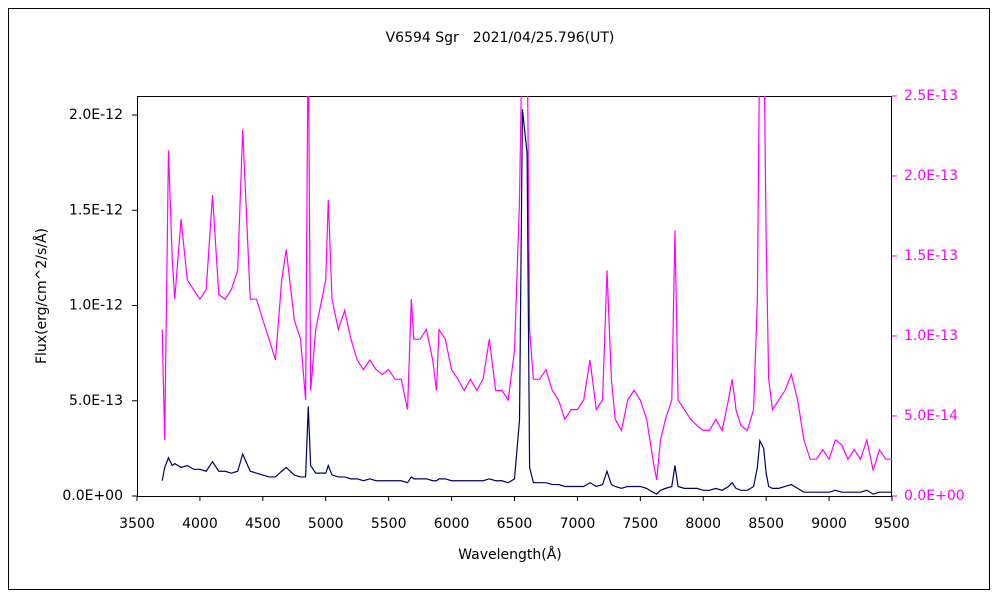 This screenshot has width=1000, height=600. I want to click on y-tick-label: 1.5E-12, so click(96, 210).